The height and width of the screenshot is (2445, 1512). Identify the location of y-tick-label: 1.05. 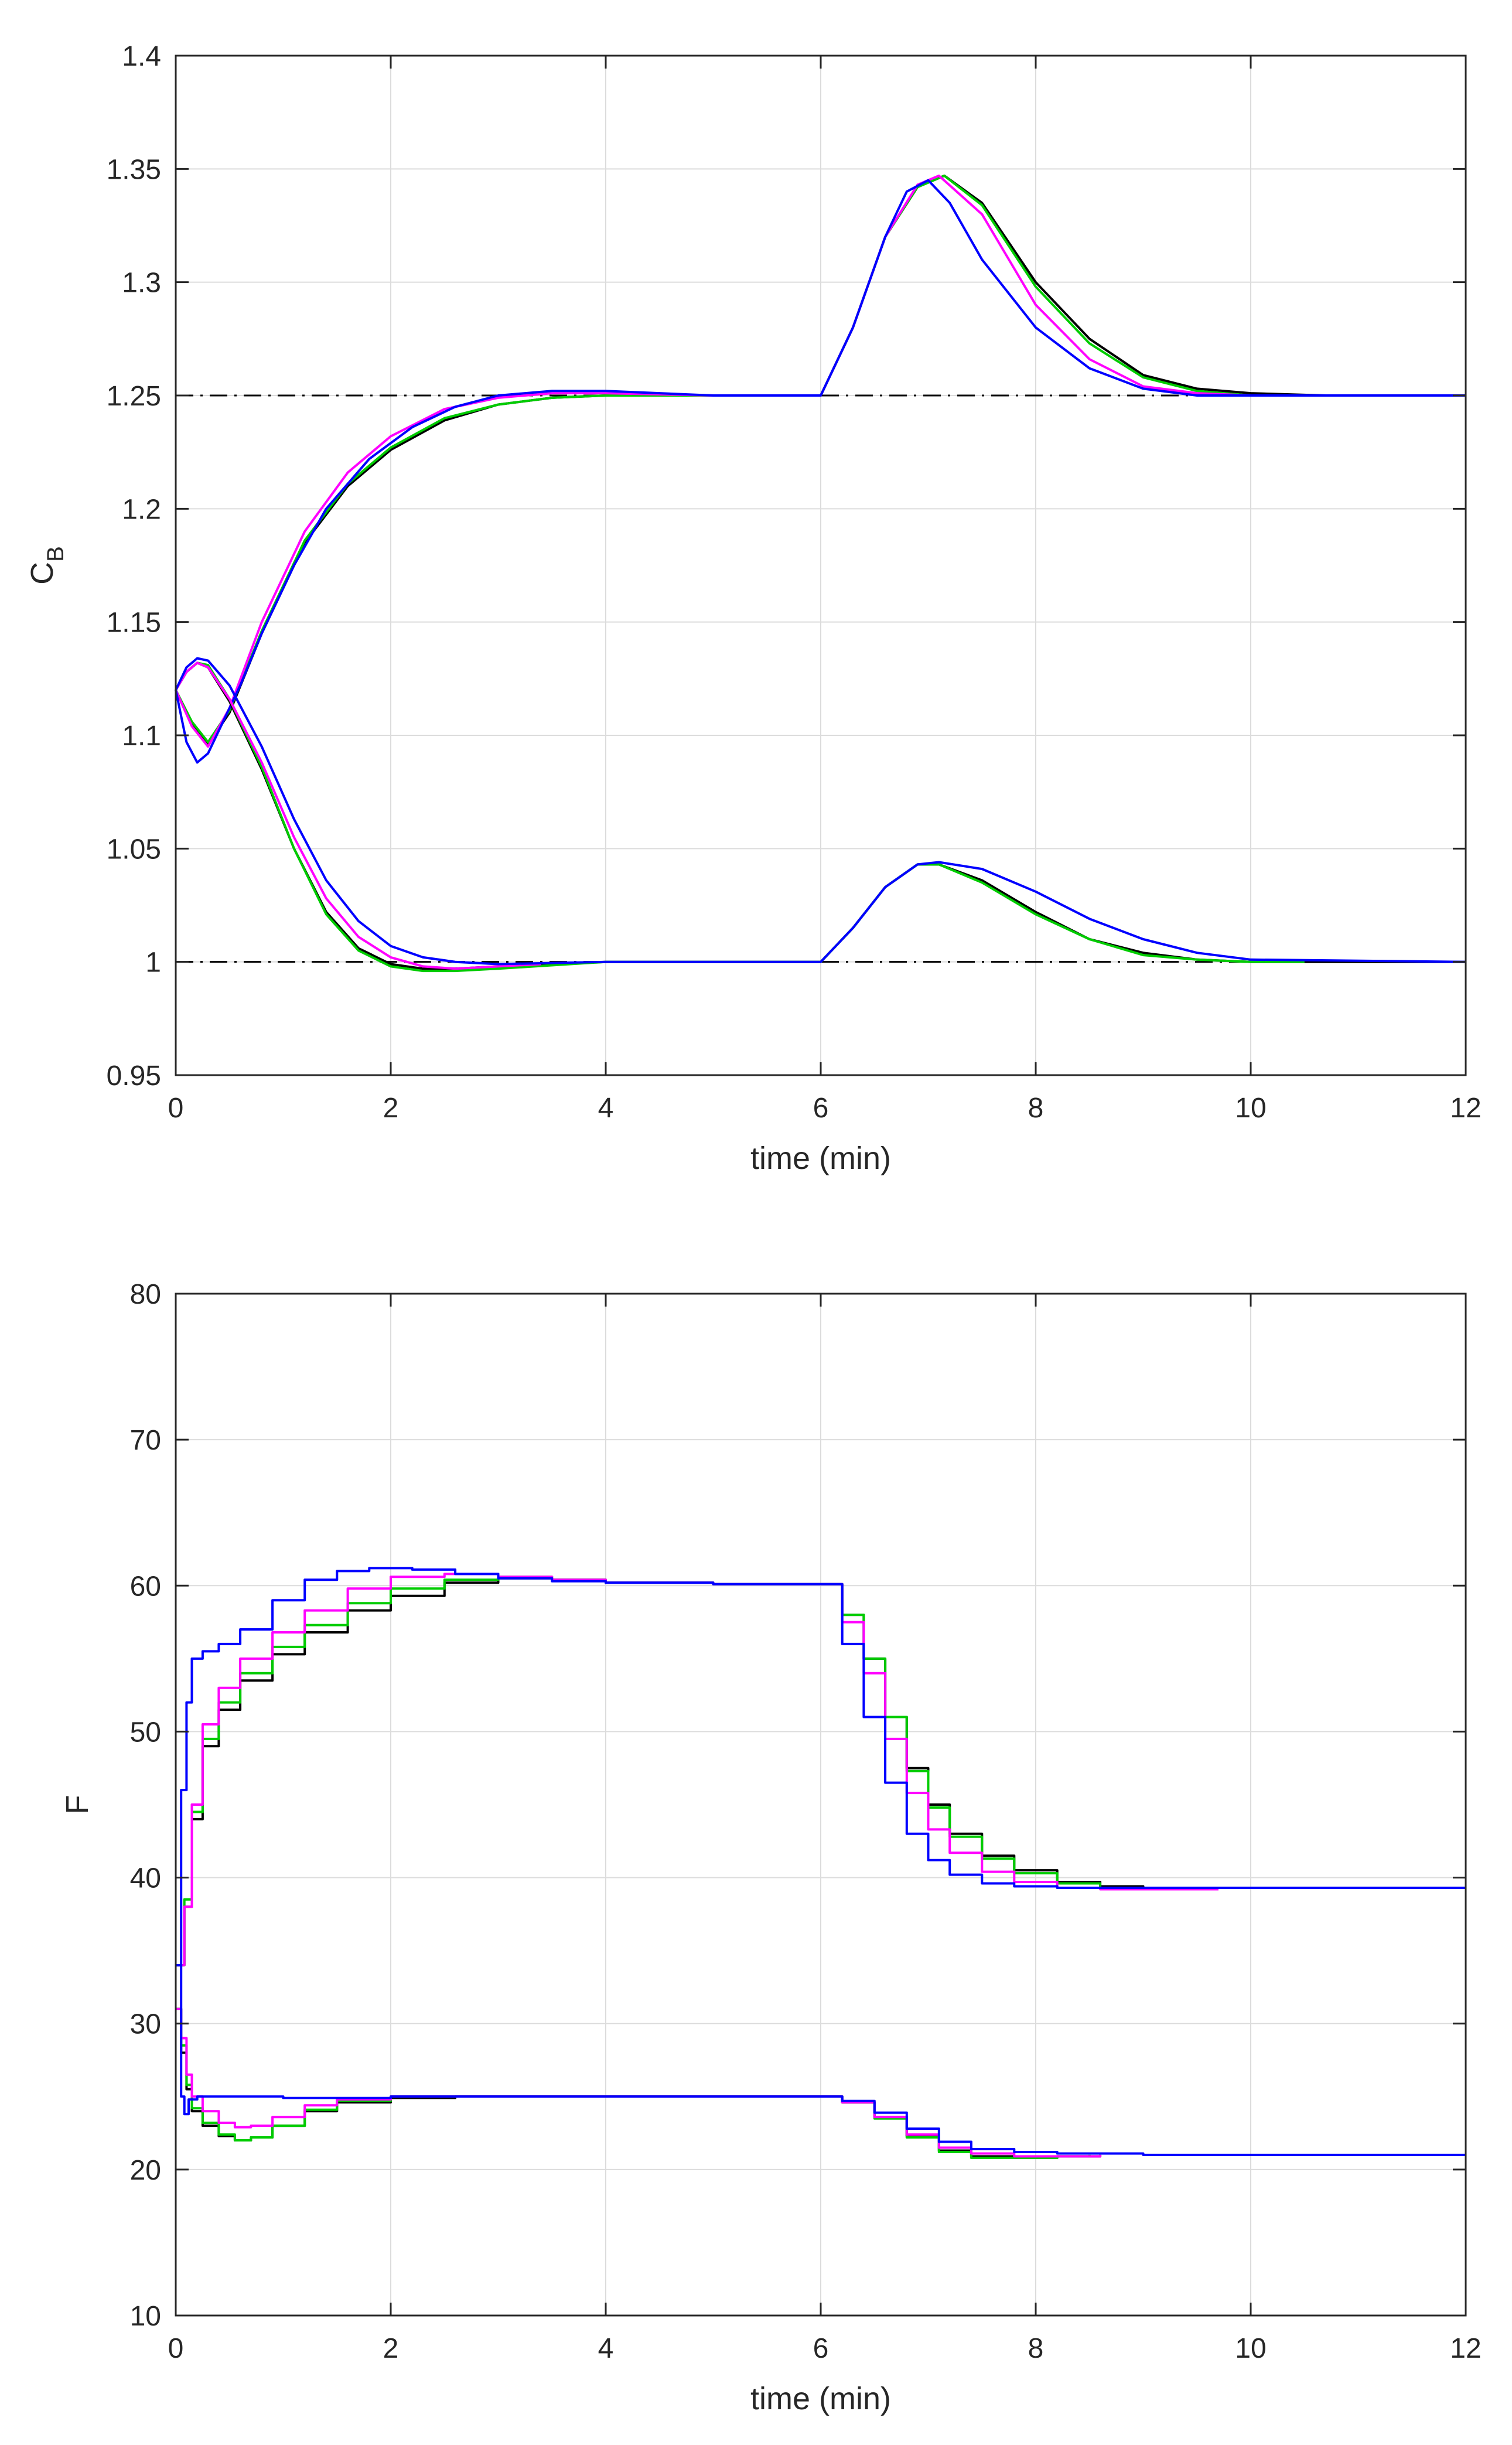
(134, 849).